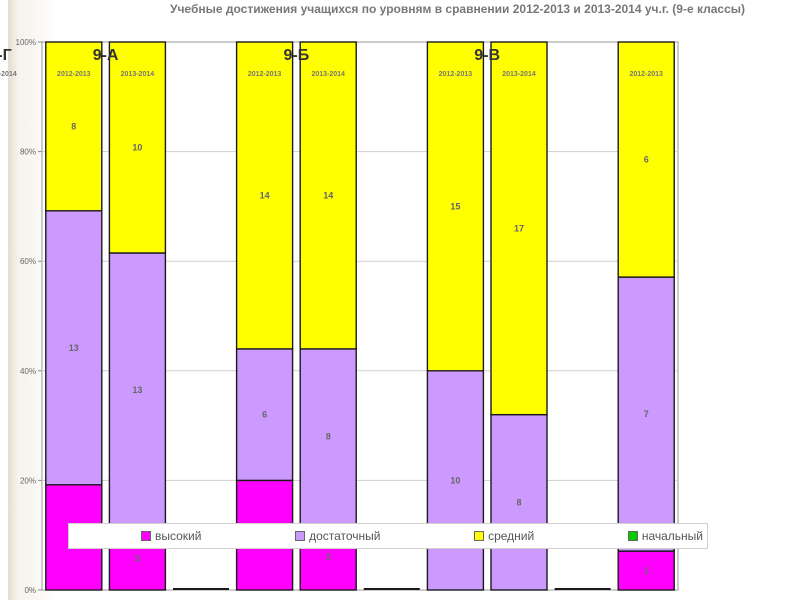 This screenshot has height=600, width=800. I want to click on group-label: 9-В, so click(487, 55).